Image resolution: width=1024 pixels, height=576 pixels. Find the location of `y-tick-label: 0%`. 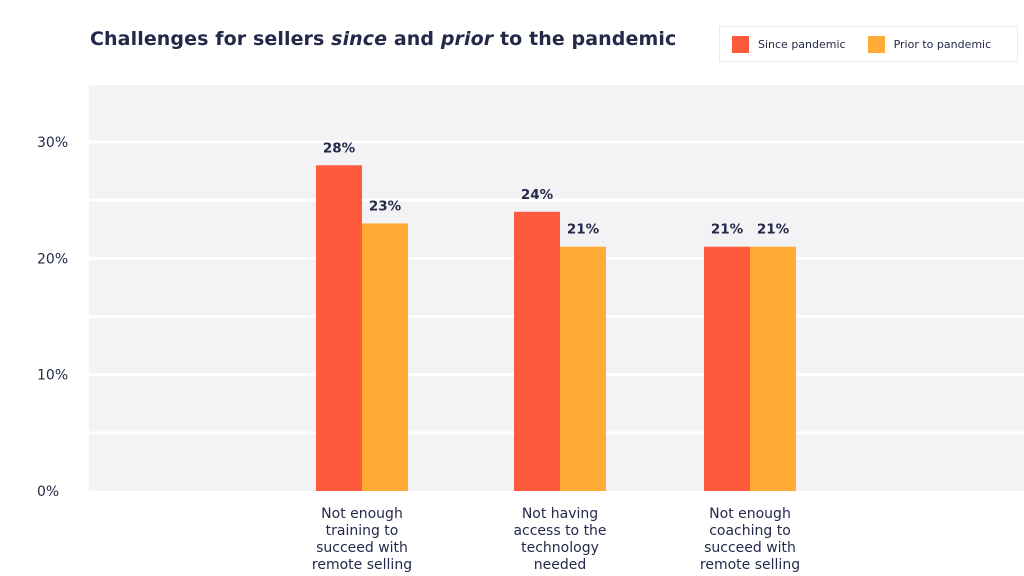

y-tick-label: 0% is located at coordinates (48, 492).